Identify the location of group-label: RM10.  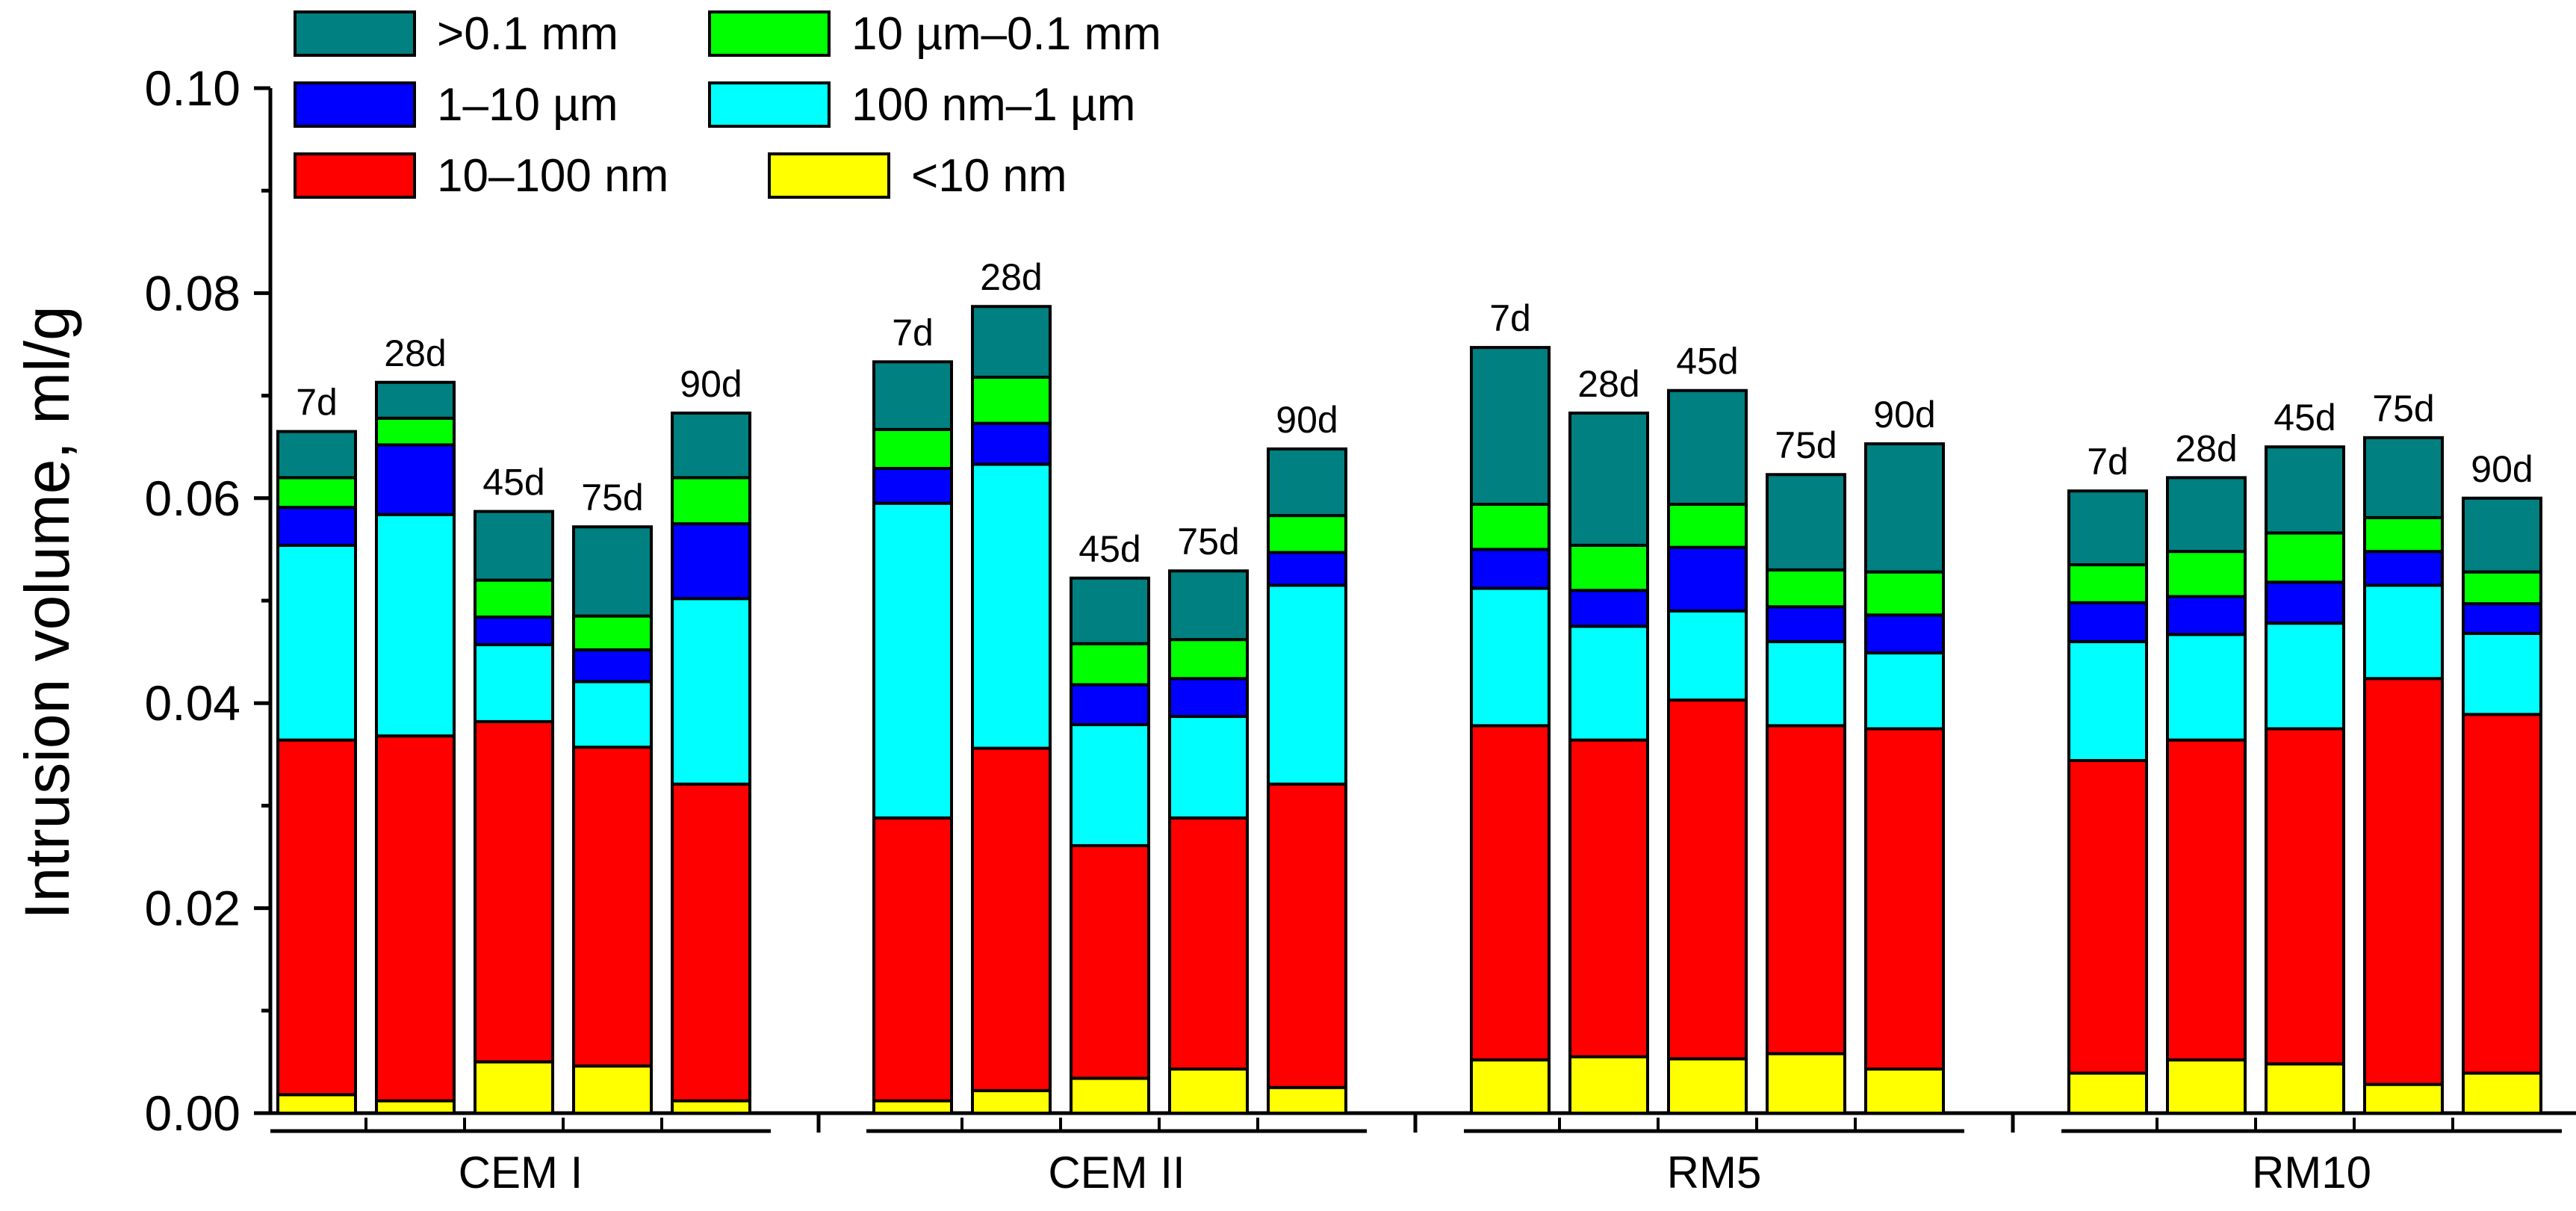
(2312, 1172).